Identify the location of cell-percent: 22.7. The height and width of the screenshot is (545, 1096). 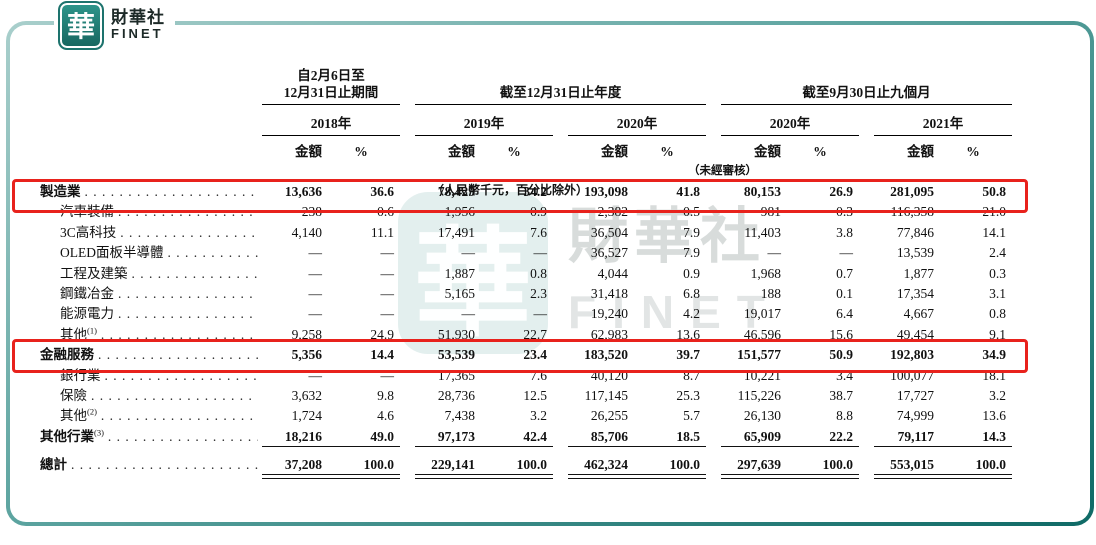
(535, 334).